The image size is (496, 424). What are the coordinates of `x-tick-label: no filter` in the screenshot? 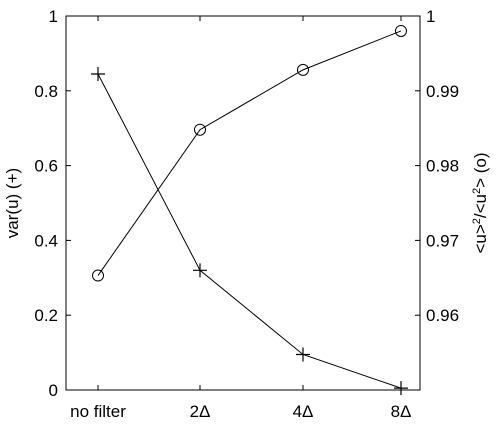 It's located at (98, 411).